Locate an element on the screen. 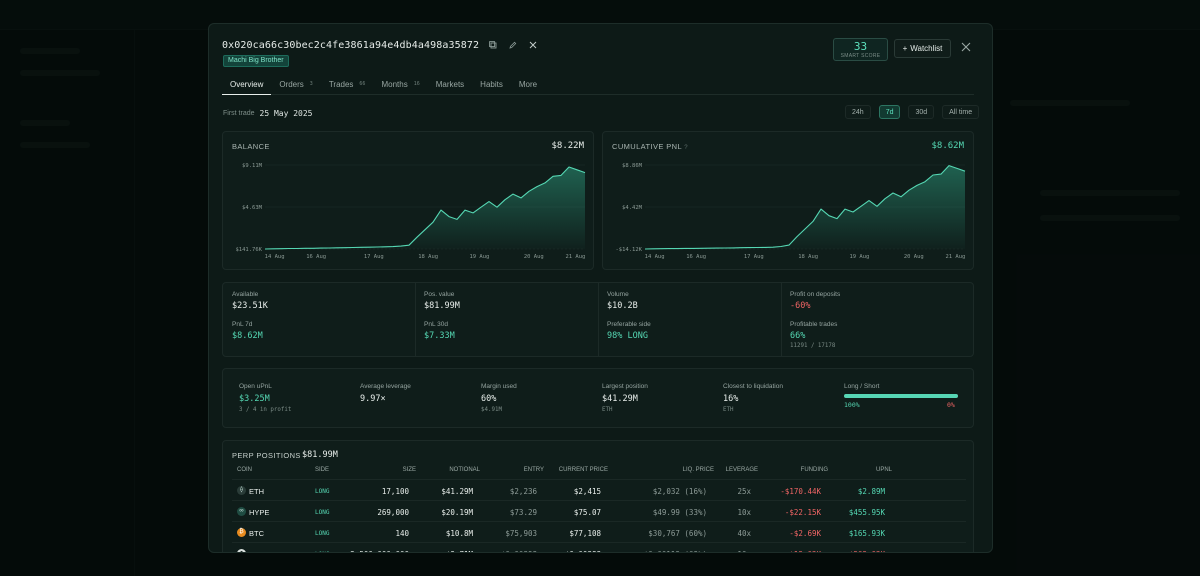  cell-liq: $0.00119 (69%) is located at coordinates (675, 551).